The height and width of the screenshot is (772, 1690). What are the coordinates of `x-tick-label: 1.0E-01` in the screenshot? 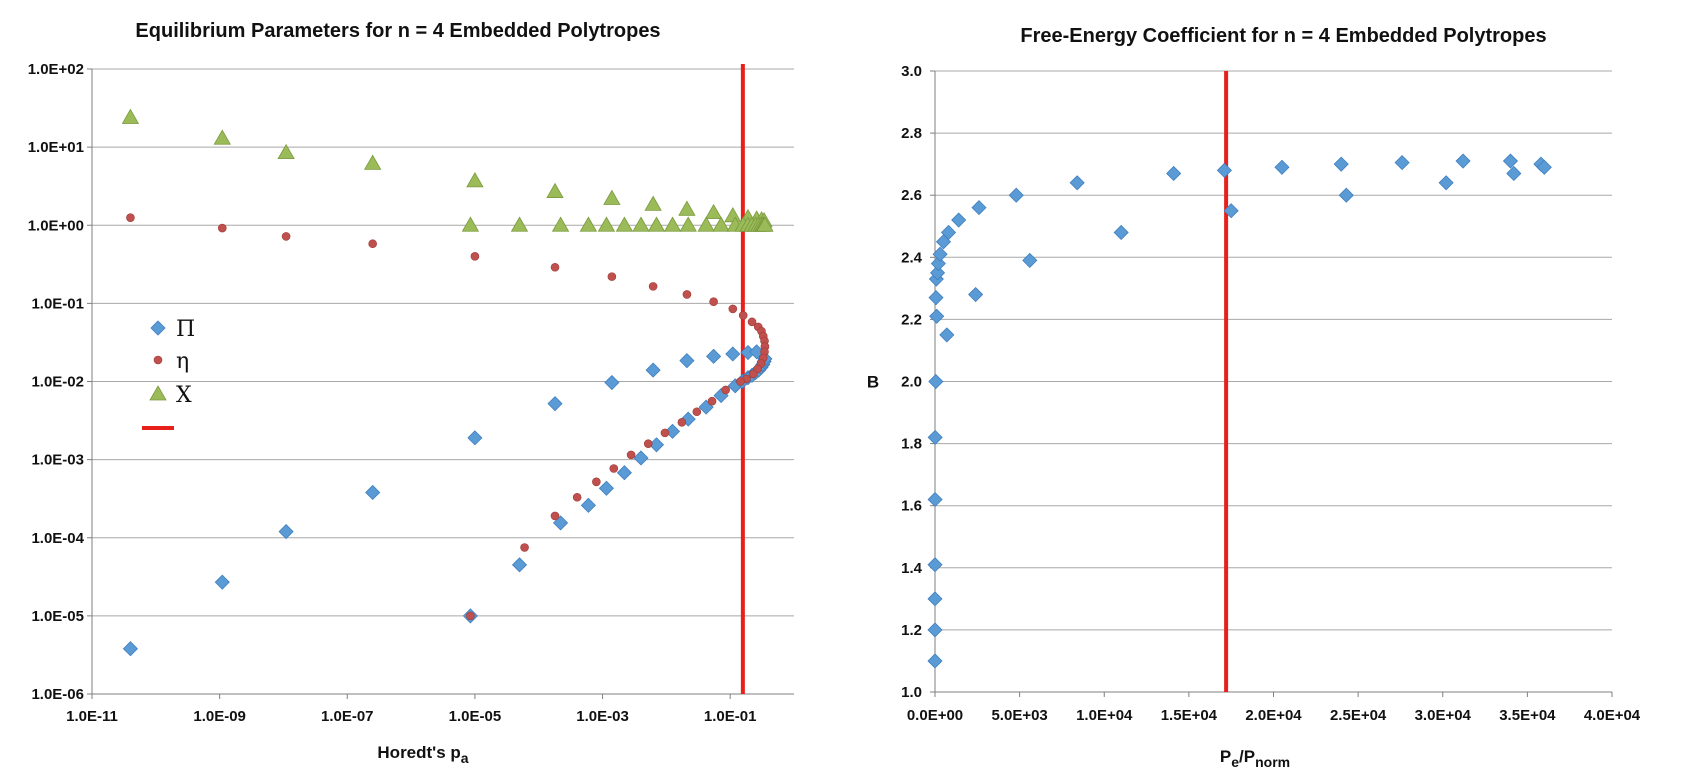 It's located at (730, 716).